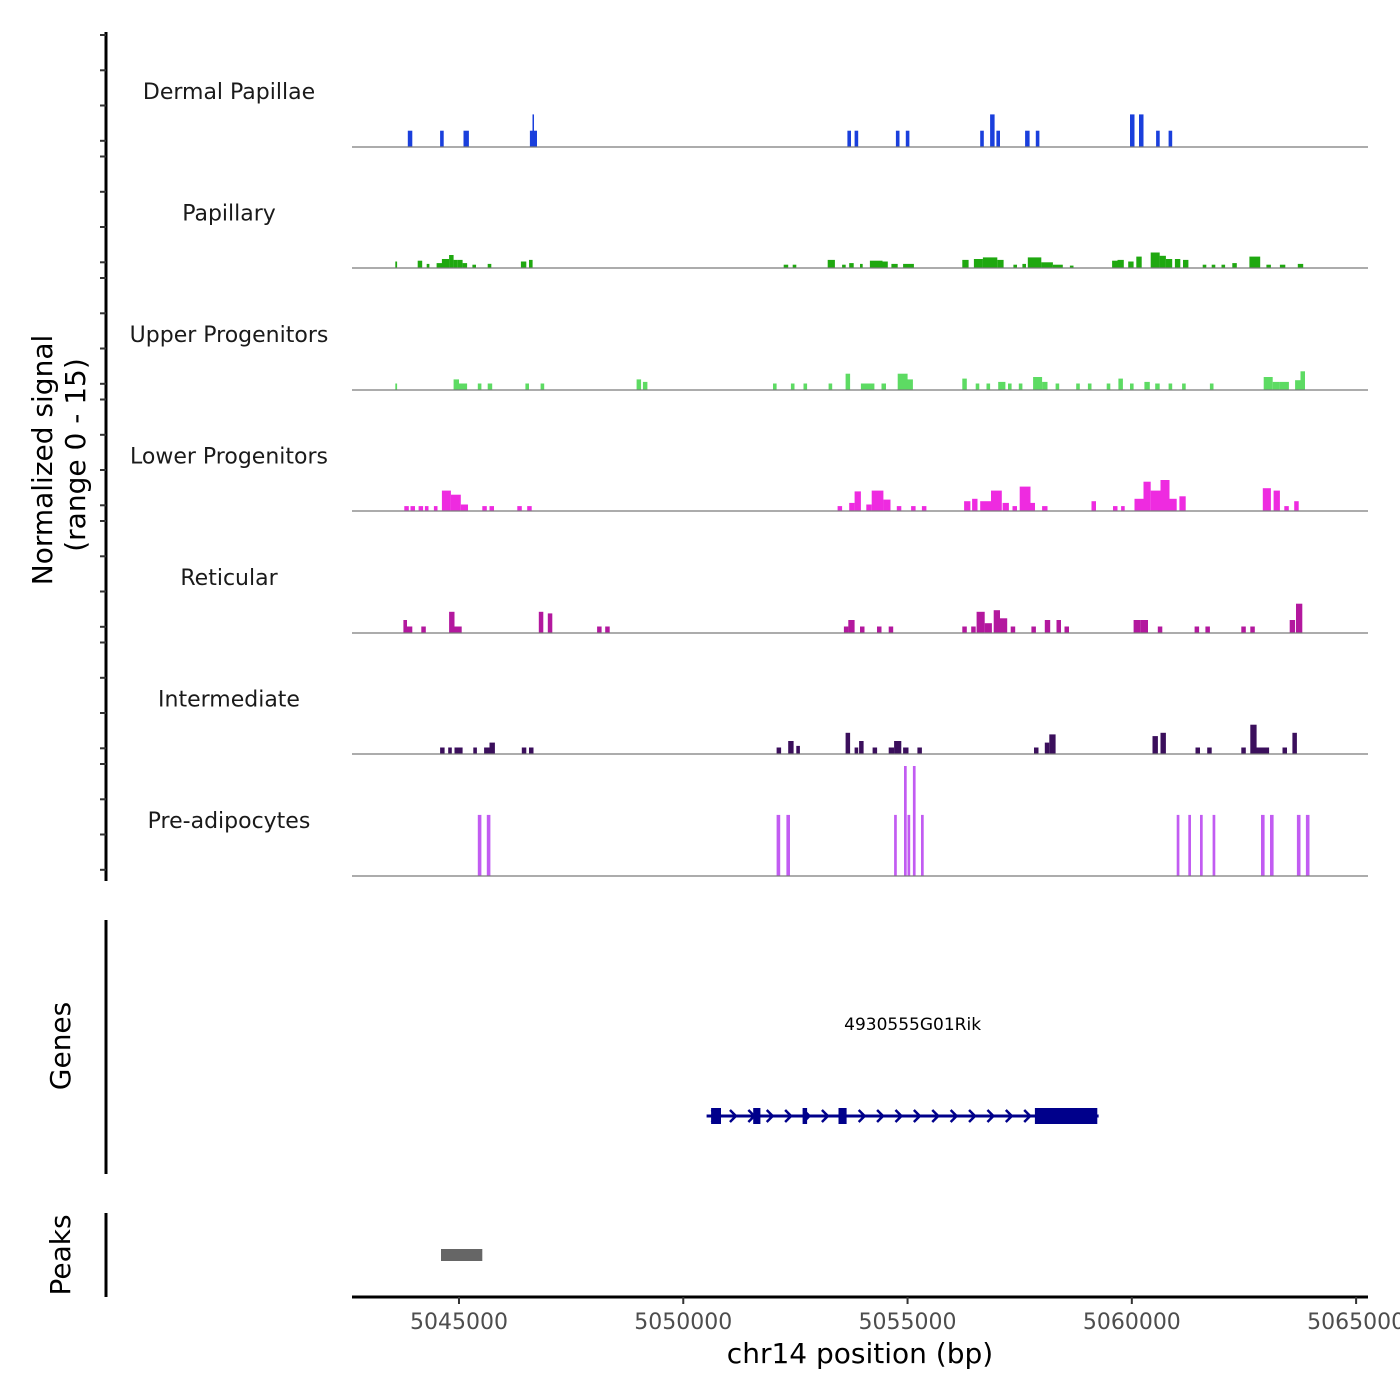 The height and width of the screenshot is (1400, 1400). Describe the element at coordinates (60, 1046) in the screenshot. I see `genes-panel-label: Genes` at that location.